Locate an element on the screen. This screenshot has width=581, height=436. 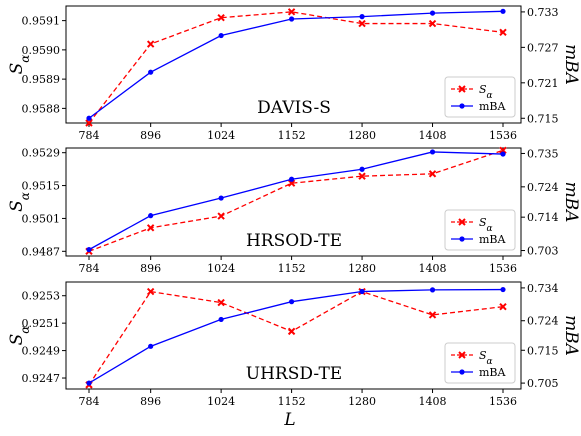
right-tick-label: 0.734 is located at coordinates (543, 288).